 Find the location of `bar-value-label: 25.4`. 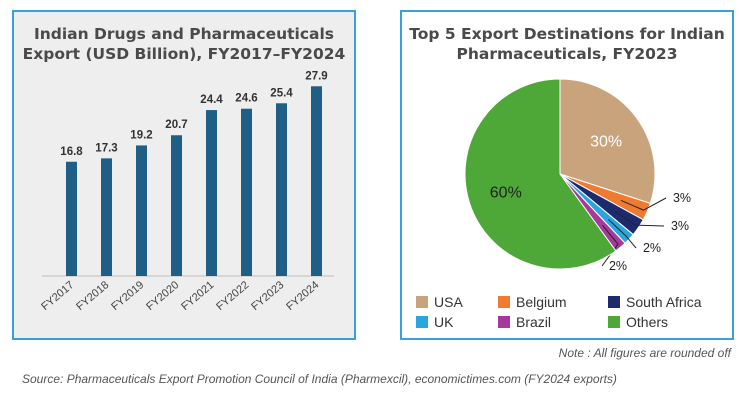

bar-value-label: 25.4 is located at coordinates (281, 93).